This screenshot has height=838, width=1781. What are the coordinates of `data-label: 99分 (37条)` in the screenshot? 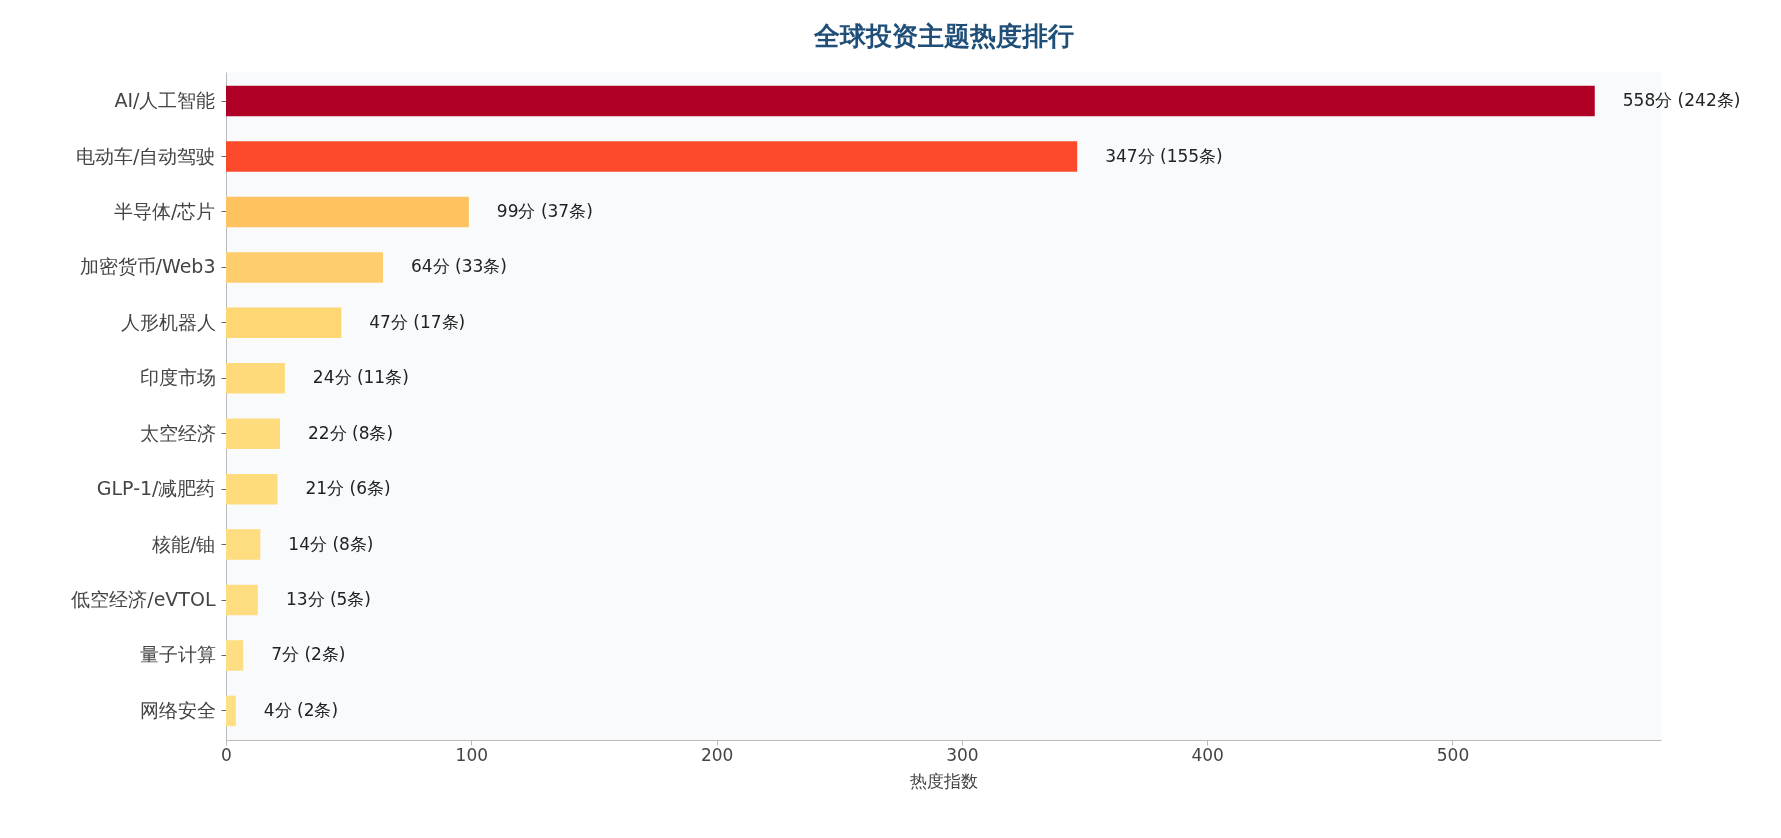 It's located at (544, 210).